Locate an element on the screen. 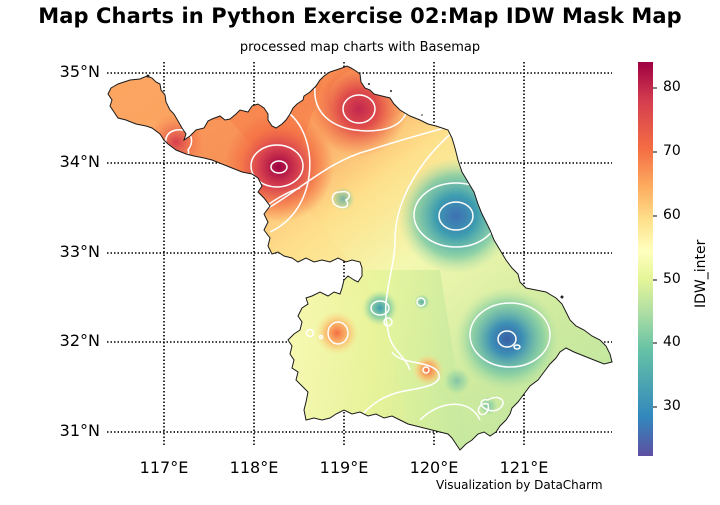 Image resolution: width=720 pixels, height=505 pixels. colorbar-tick-50: 50 is located at coordinates (672, 279).